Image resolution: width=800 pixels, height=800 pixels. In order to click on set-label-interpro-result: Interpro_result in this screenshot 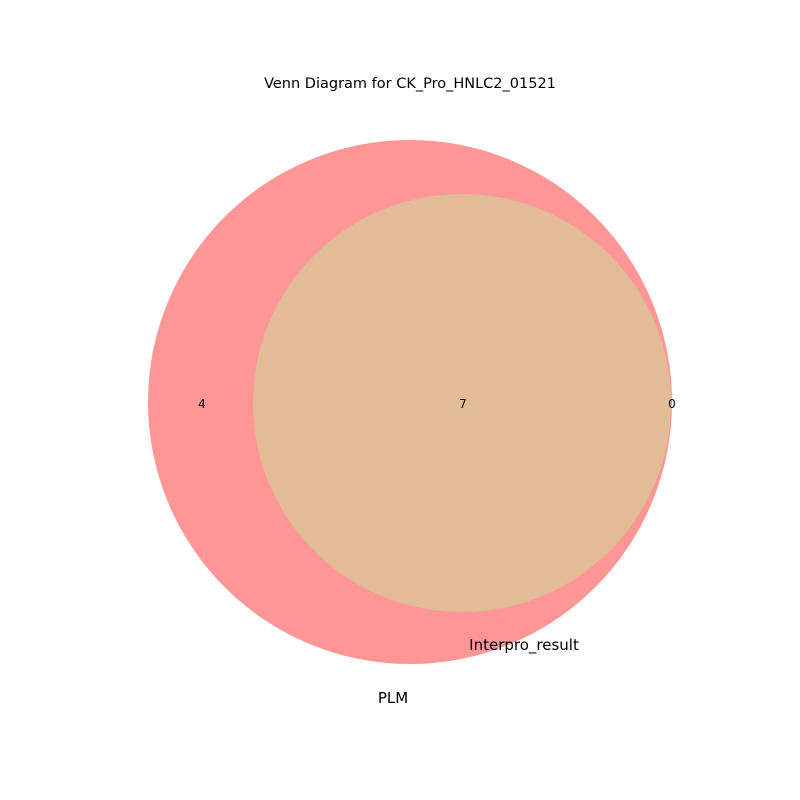, I will do `click(524, 645)`.